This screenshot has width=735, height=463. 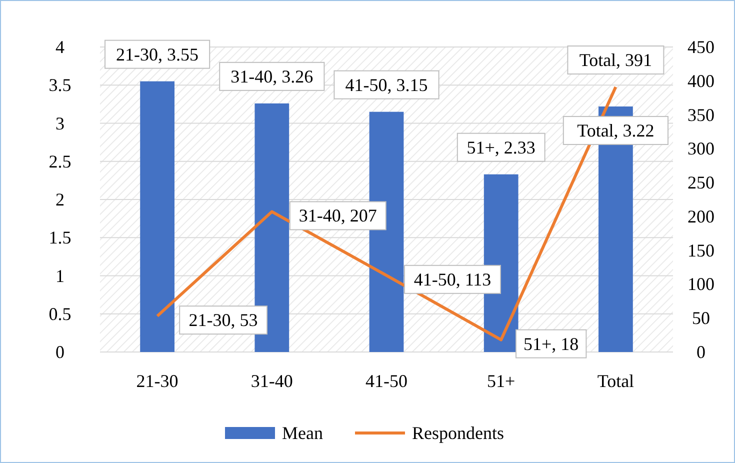 I want to click on y2-tick-label: 100, so click(x=701, y=284).